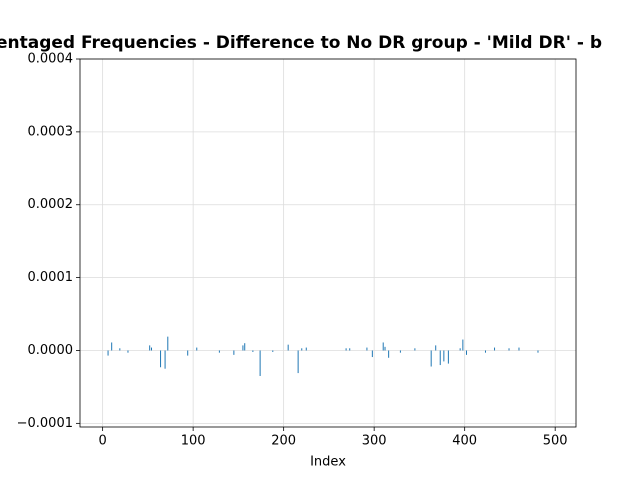 This screenshot has width=640, height=480. Describe the element at coordinates (555, 441) in the screenshot. I see `x-tick-label: 500` at that location.